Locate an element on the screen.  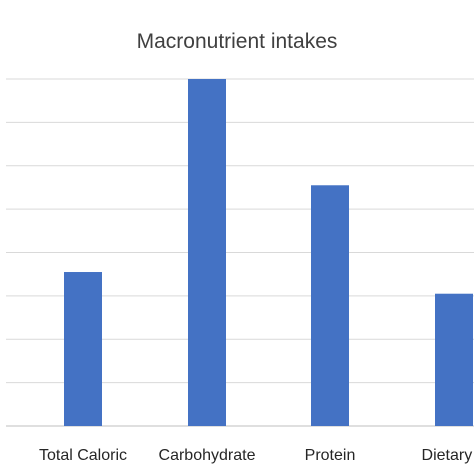
x-tick-label: Total Caloric is located at coordinates (83, 455).